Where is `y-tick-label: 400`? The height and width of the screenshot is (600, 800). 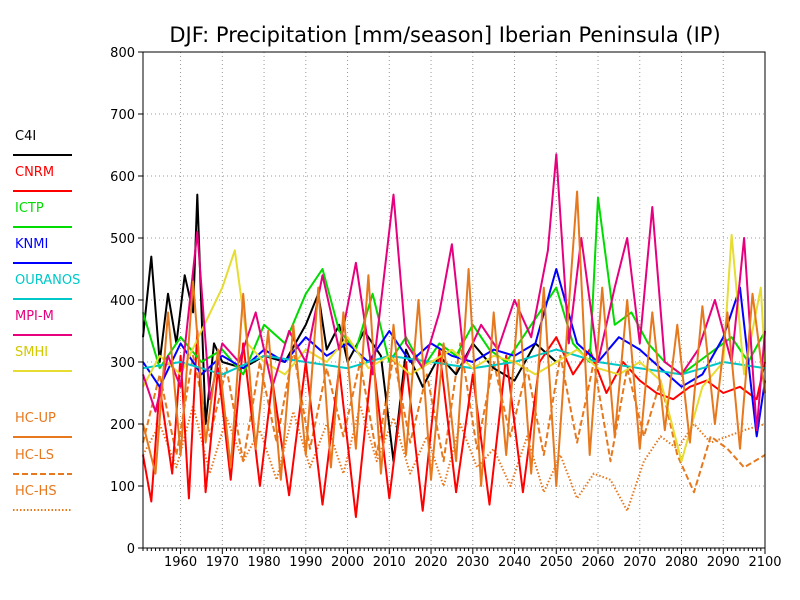 y-tick-label: 400 is located at coordinates (122, 301).